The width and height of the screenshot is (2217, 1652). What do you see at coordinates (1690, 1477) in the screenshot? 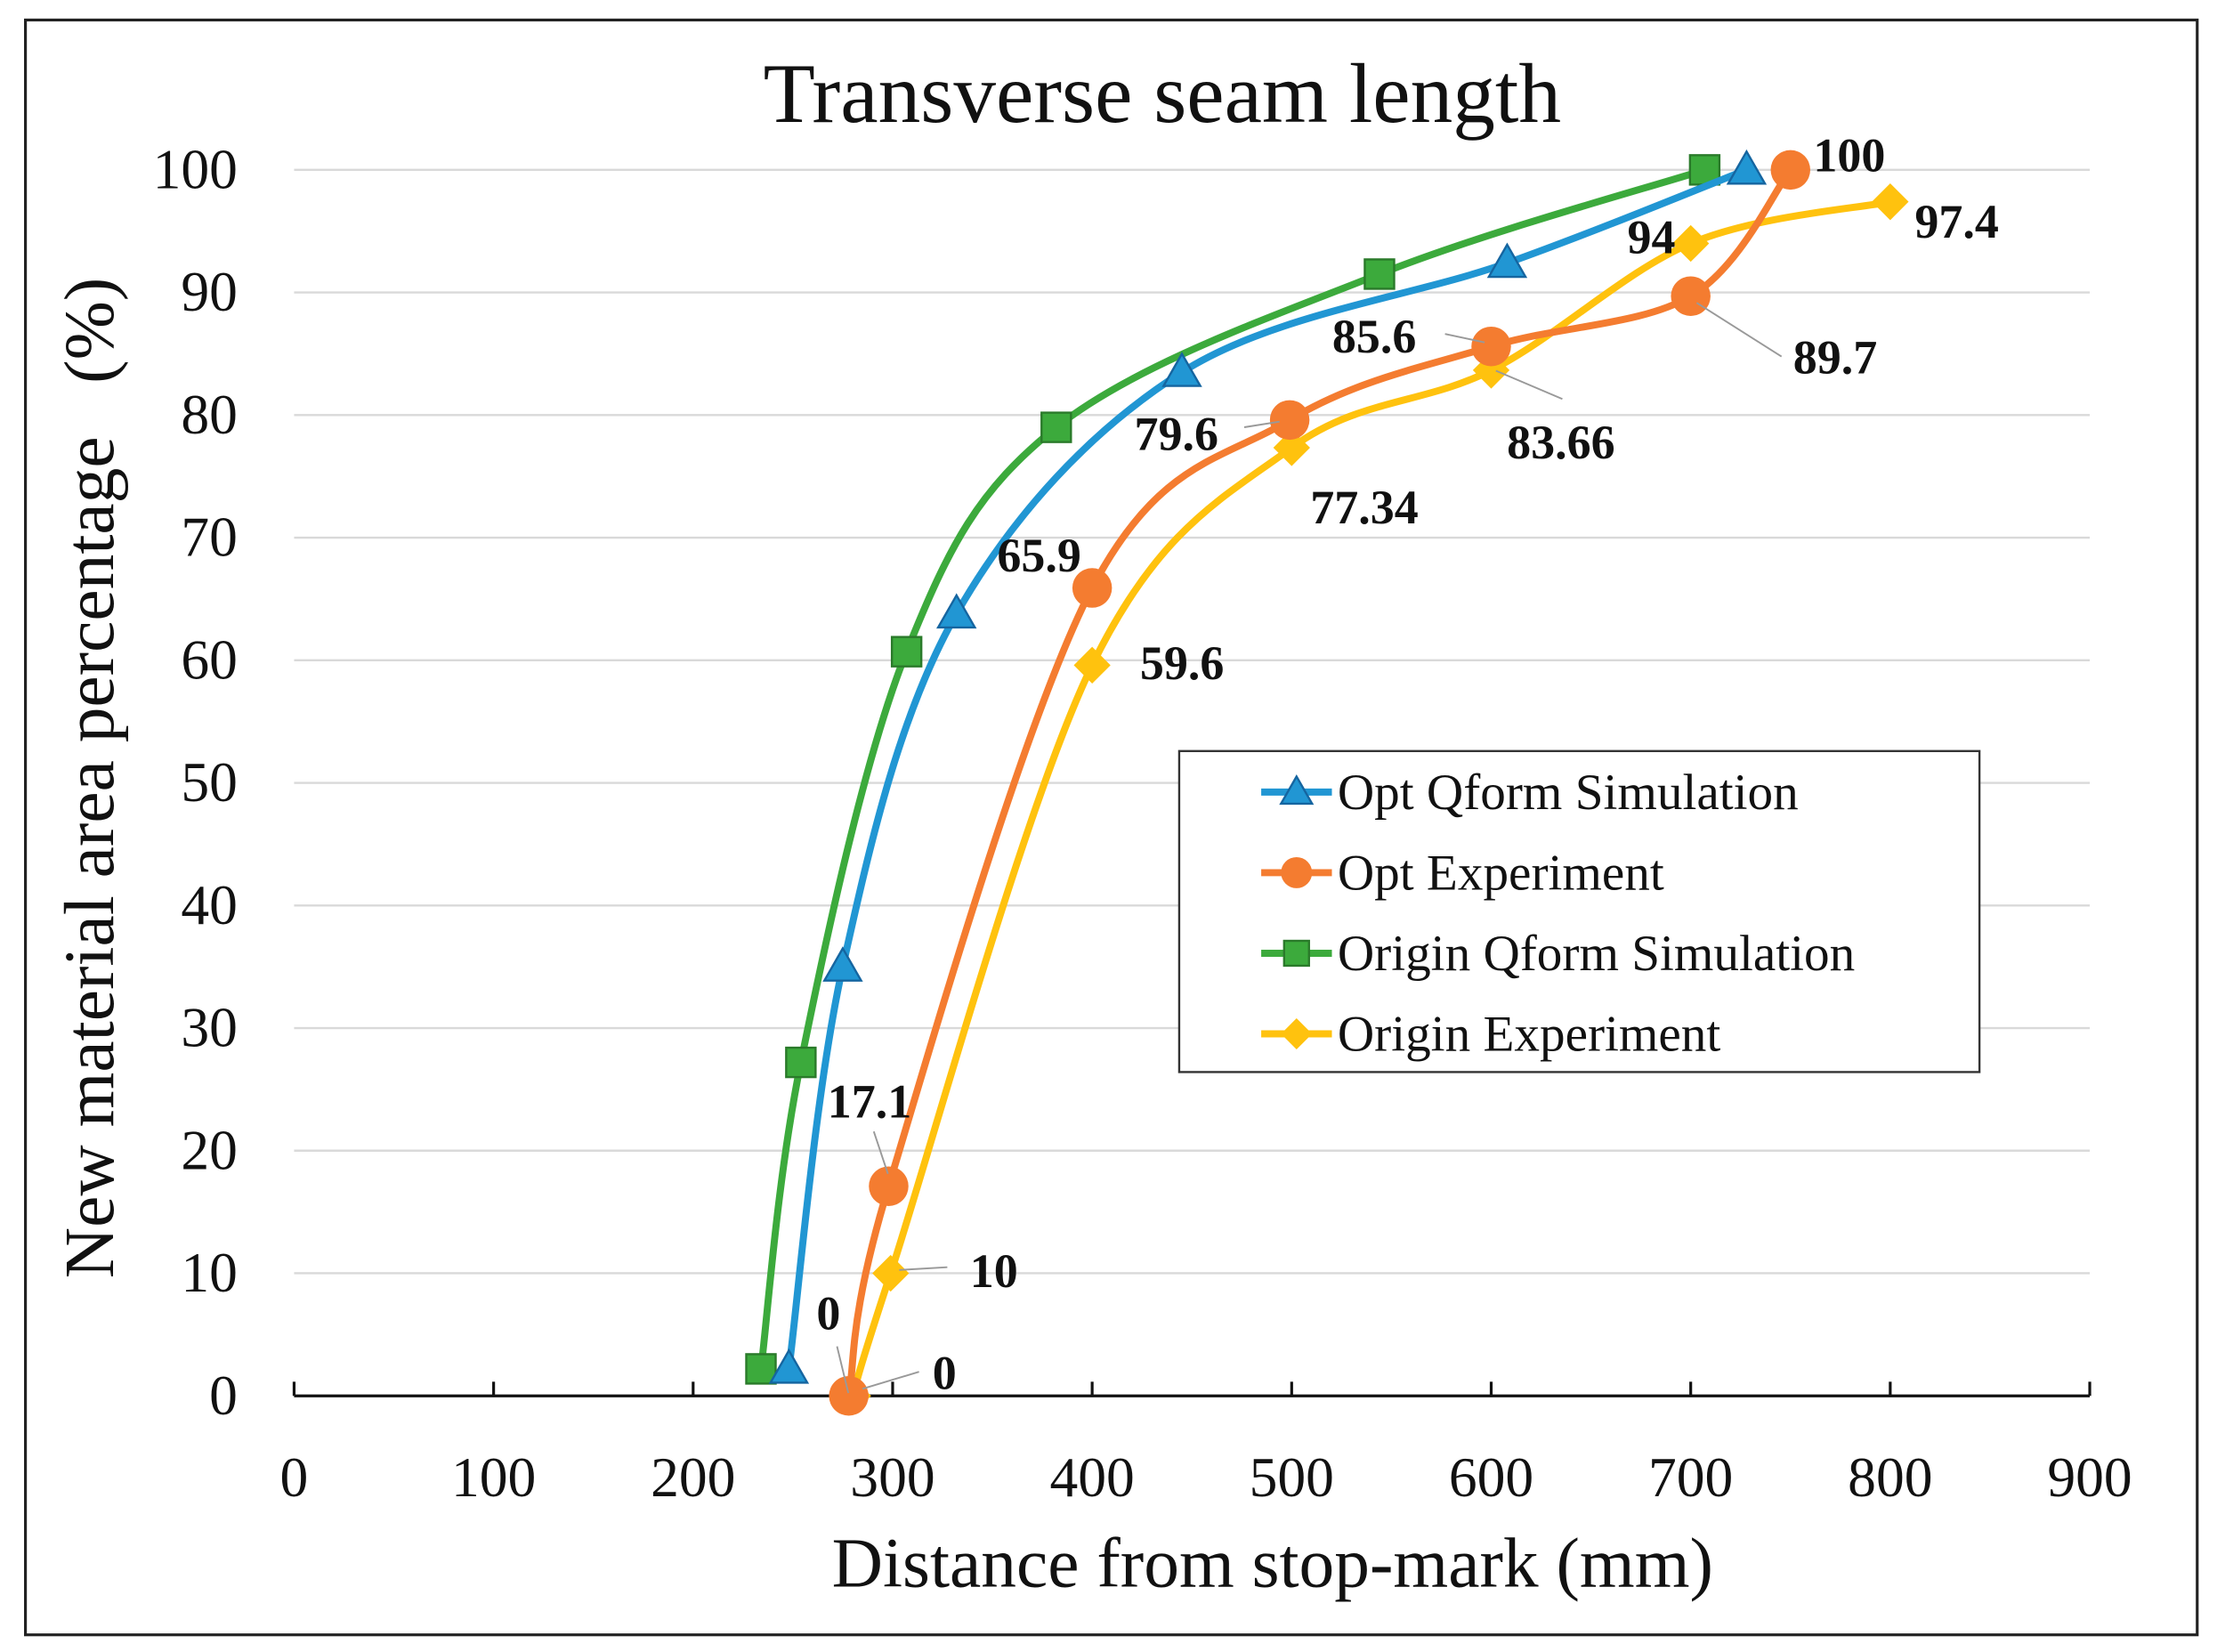
I see `x-tick-label: 700` at bounding box center [1690, 1477].